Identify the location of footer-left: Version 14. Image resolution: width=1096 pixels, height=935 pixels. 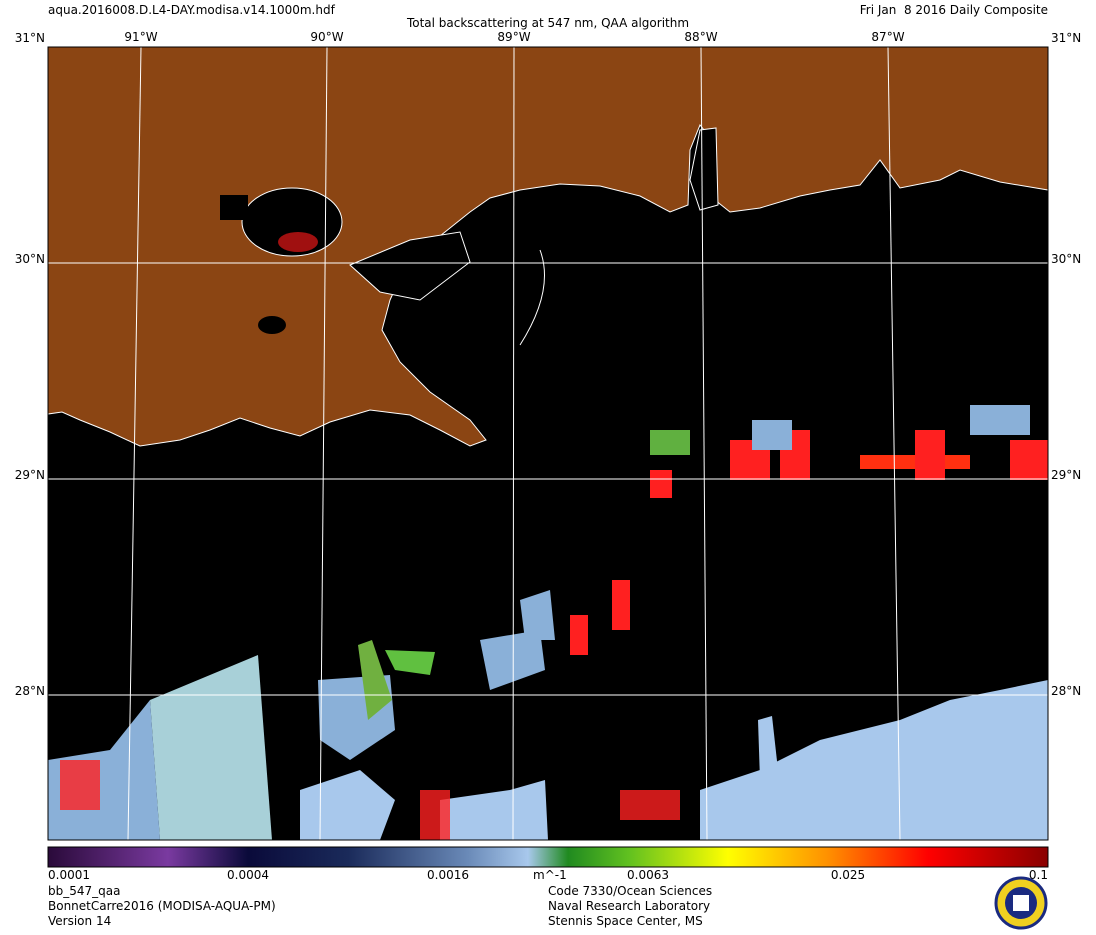
(79, 921).